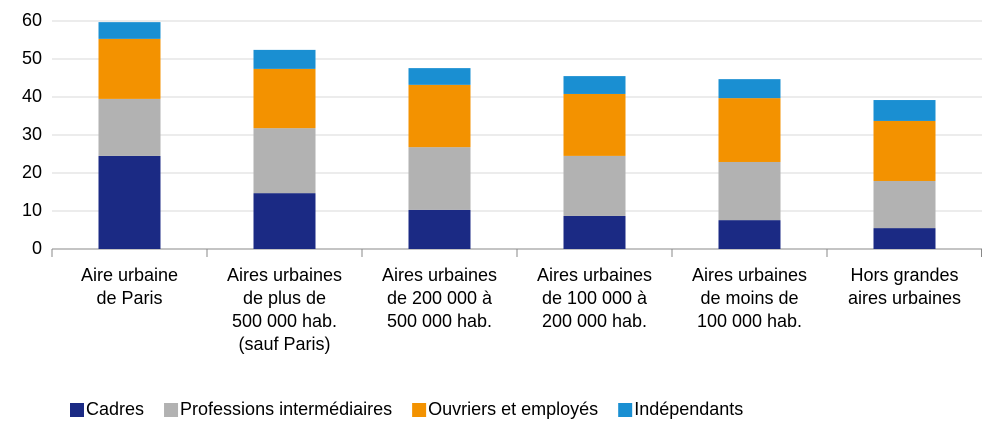 The height and width of the screenshot is (422, 982). Describe the element at coordinates (284, 344) in the screenshot. I see `x-tick-label: (sauf Paris)` at that location.